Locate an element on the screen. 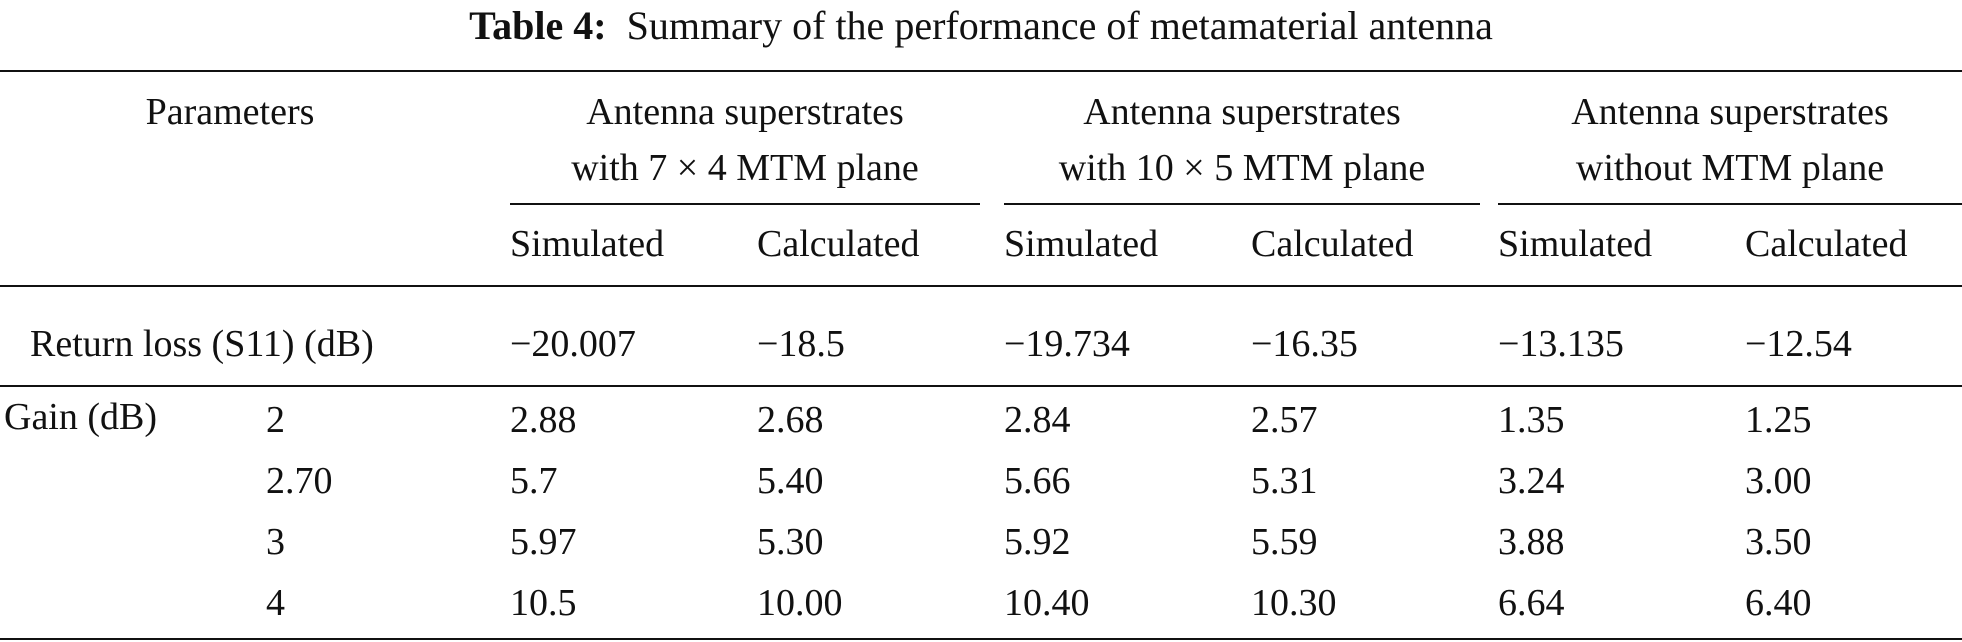 The height and width of the screenshot is (642, 1962). bottom-rule is located at coordinates (981, 639).